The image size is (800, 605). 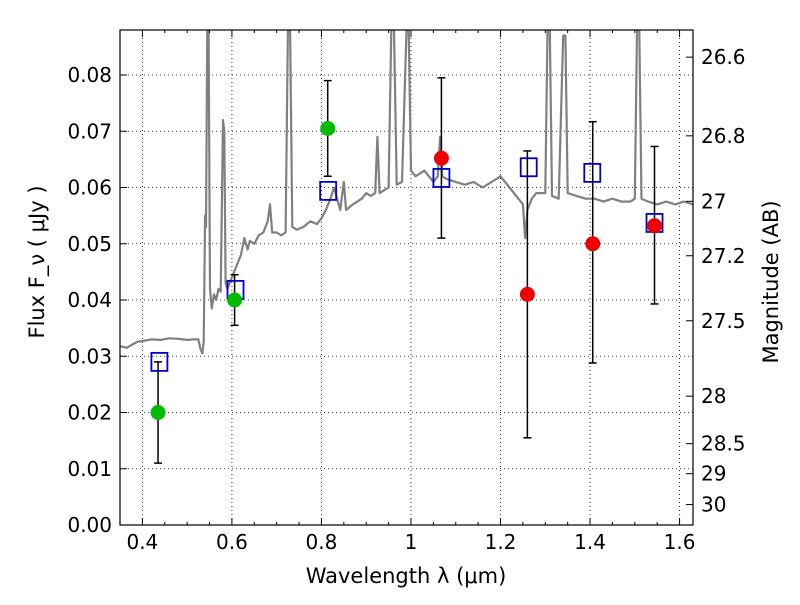 What do you see at coordinates (232, 542) in the screenshot?
I see `x-tick-label: 0.6` at bounding box center [232, 542].